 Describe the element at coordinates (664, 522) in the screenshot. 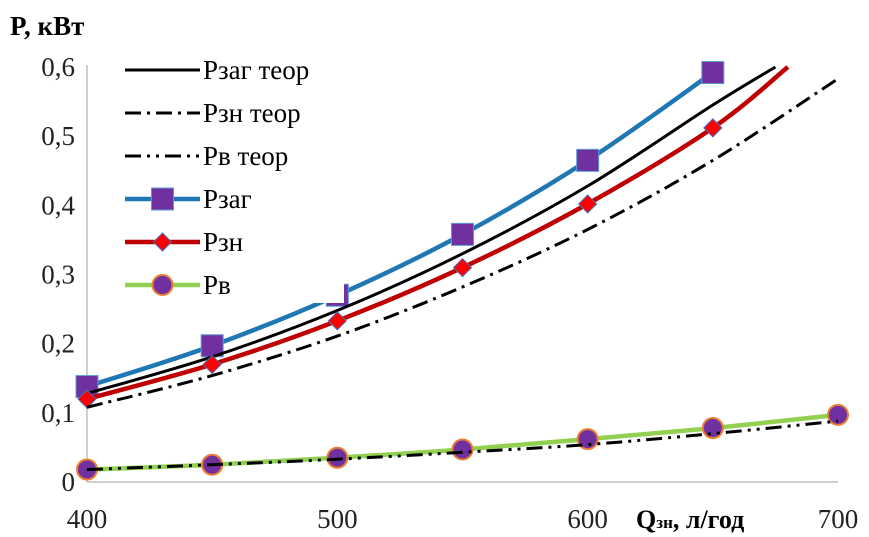

I see `x-axis-title-sub: зн` at that location.